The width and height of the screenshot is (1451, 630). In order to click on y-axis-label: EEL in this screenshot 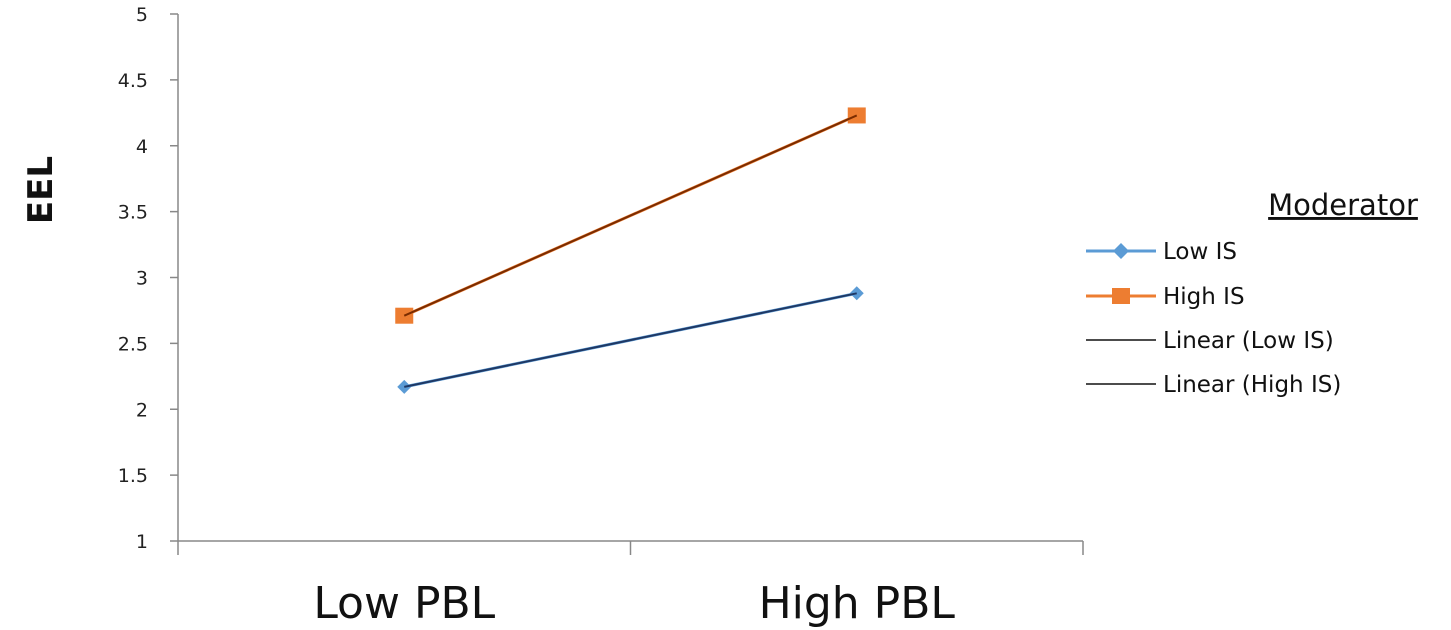, I will do `click(41, 190)`.